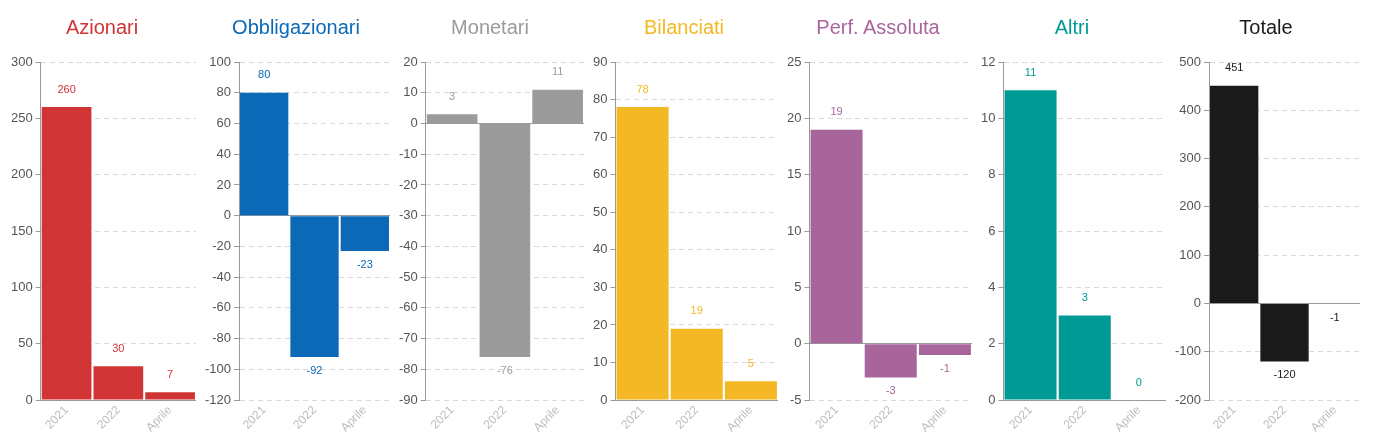 This screenshot has height=448, width=1379. What do you see at coordinates (21, 230) in the screenshot?
I see `y-tick-label: 150` at bounding box center [21, 230].